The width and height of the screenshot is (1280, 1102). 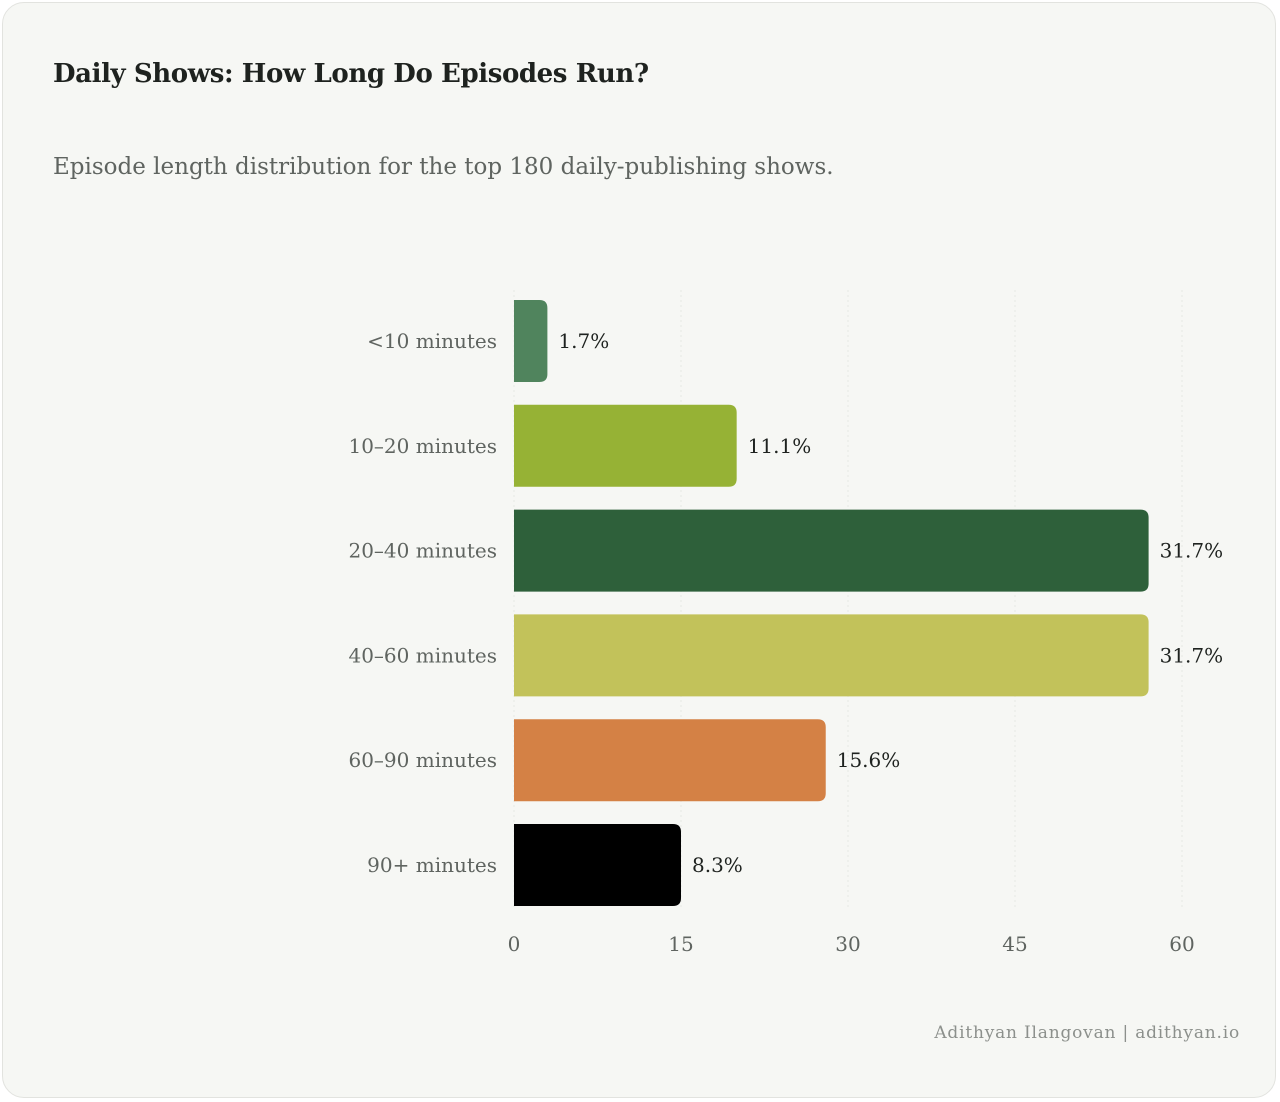 What do you see at coordinates (422, 446) in the screenshot?
I see `category-label: 10–20 minutes` at bounding box center [422, 446].